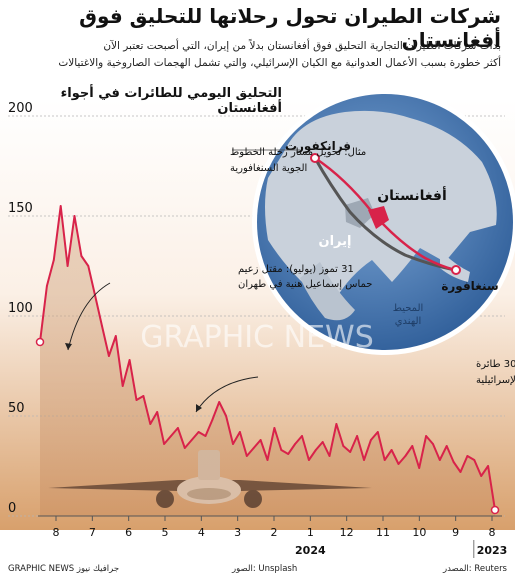 This screenshot has height=577, width=515. What do you see at coordinates (347, 532) in the screenshot?
I see `x-tick-label: 12` at bounding box center [347, 532].